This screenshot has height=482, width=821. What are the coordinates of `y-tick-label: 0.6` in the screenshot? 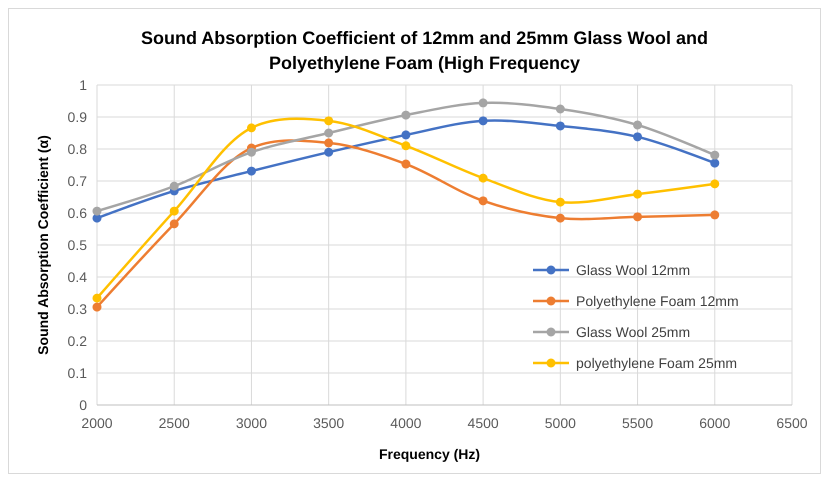 It's located at (78, 213).